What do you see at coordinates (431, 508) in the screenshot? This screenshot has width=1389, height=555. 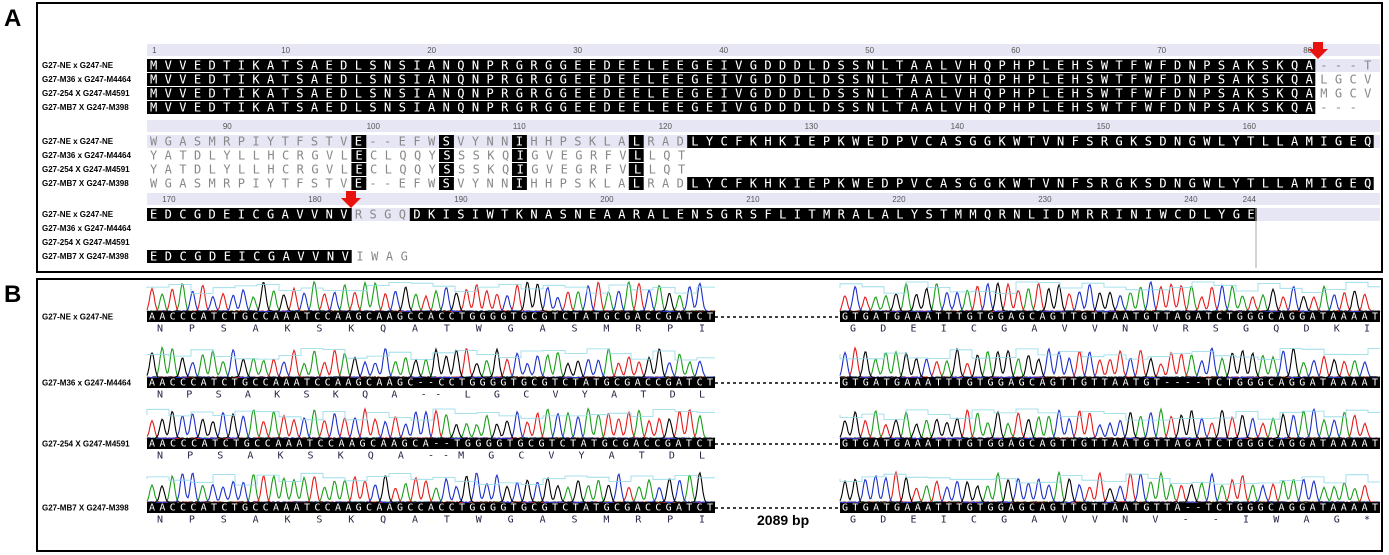 I see `dna-bar` at bounding box center [431, 508].